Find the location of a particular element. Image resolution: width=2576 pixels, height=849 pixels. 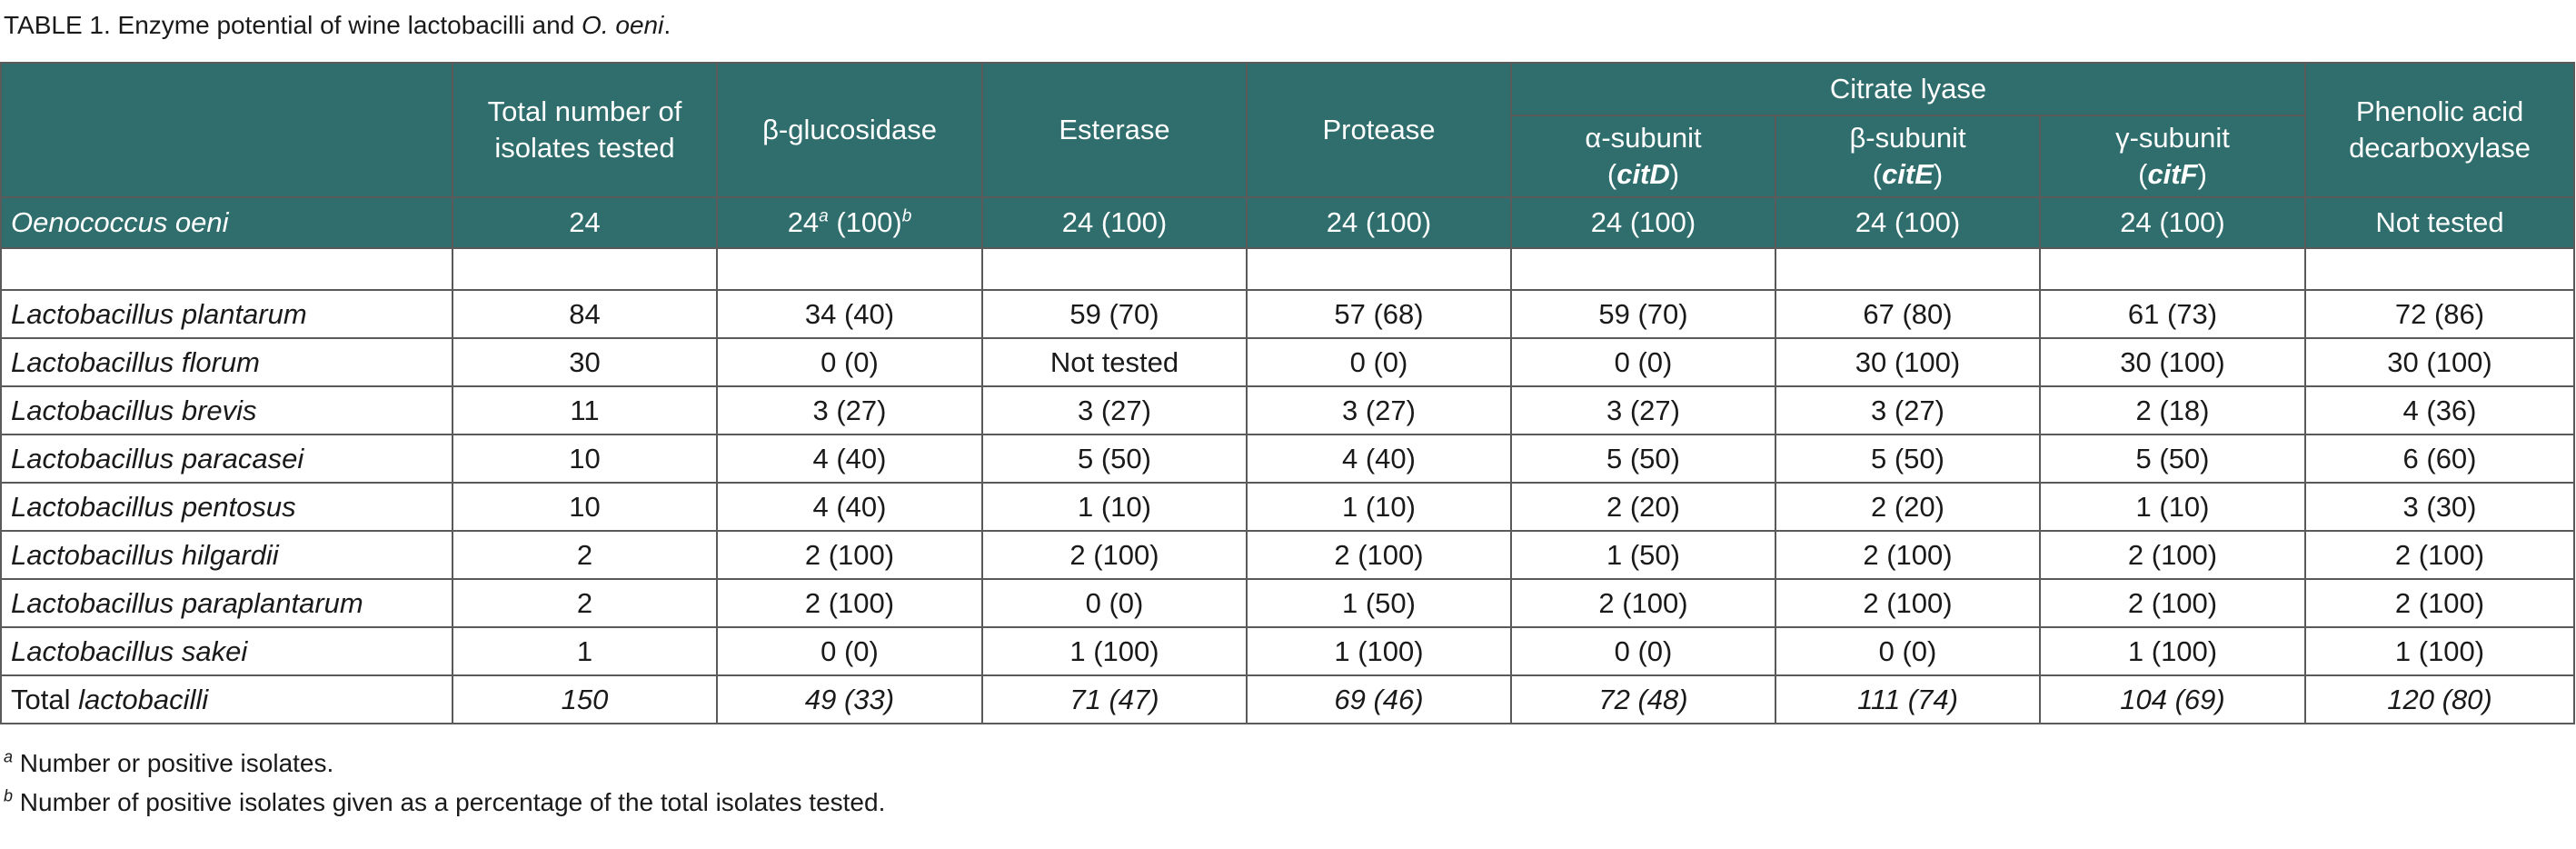

gamma-label: γ-subunit is located at coordinates (2173, 138).